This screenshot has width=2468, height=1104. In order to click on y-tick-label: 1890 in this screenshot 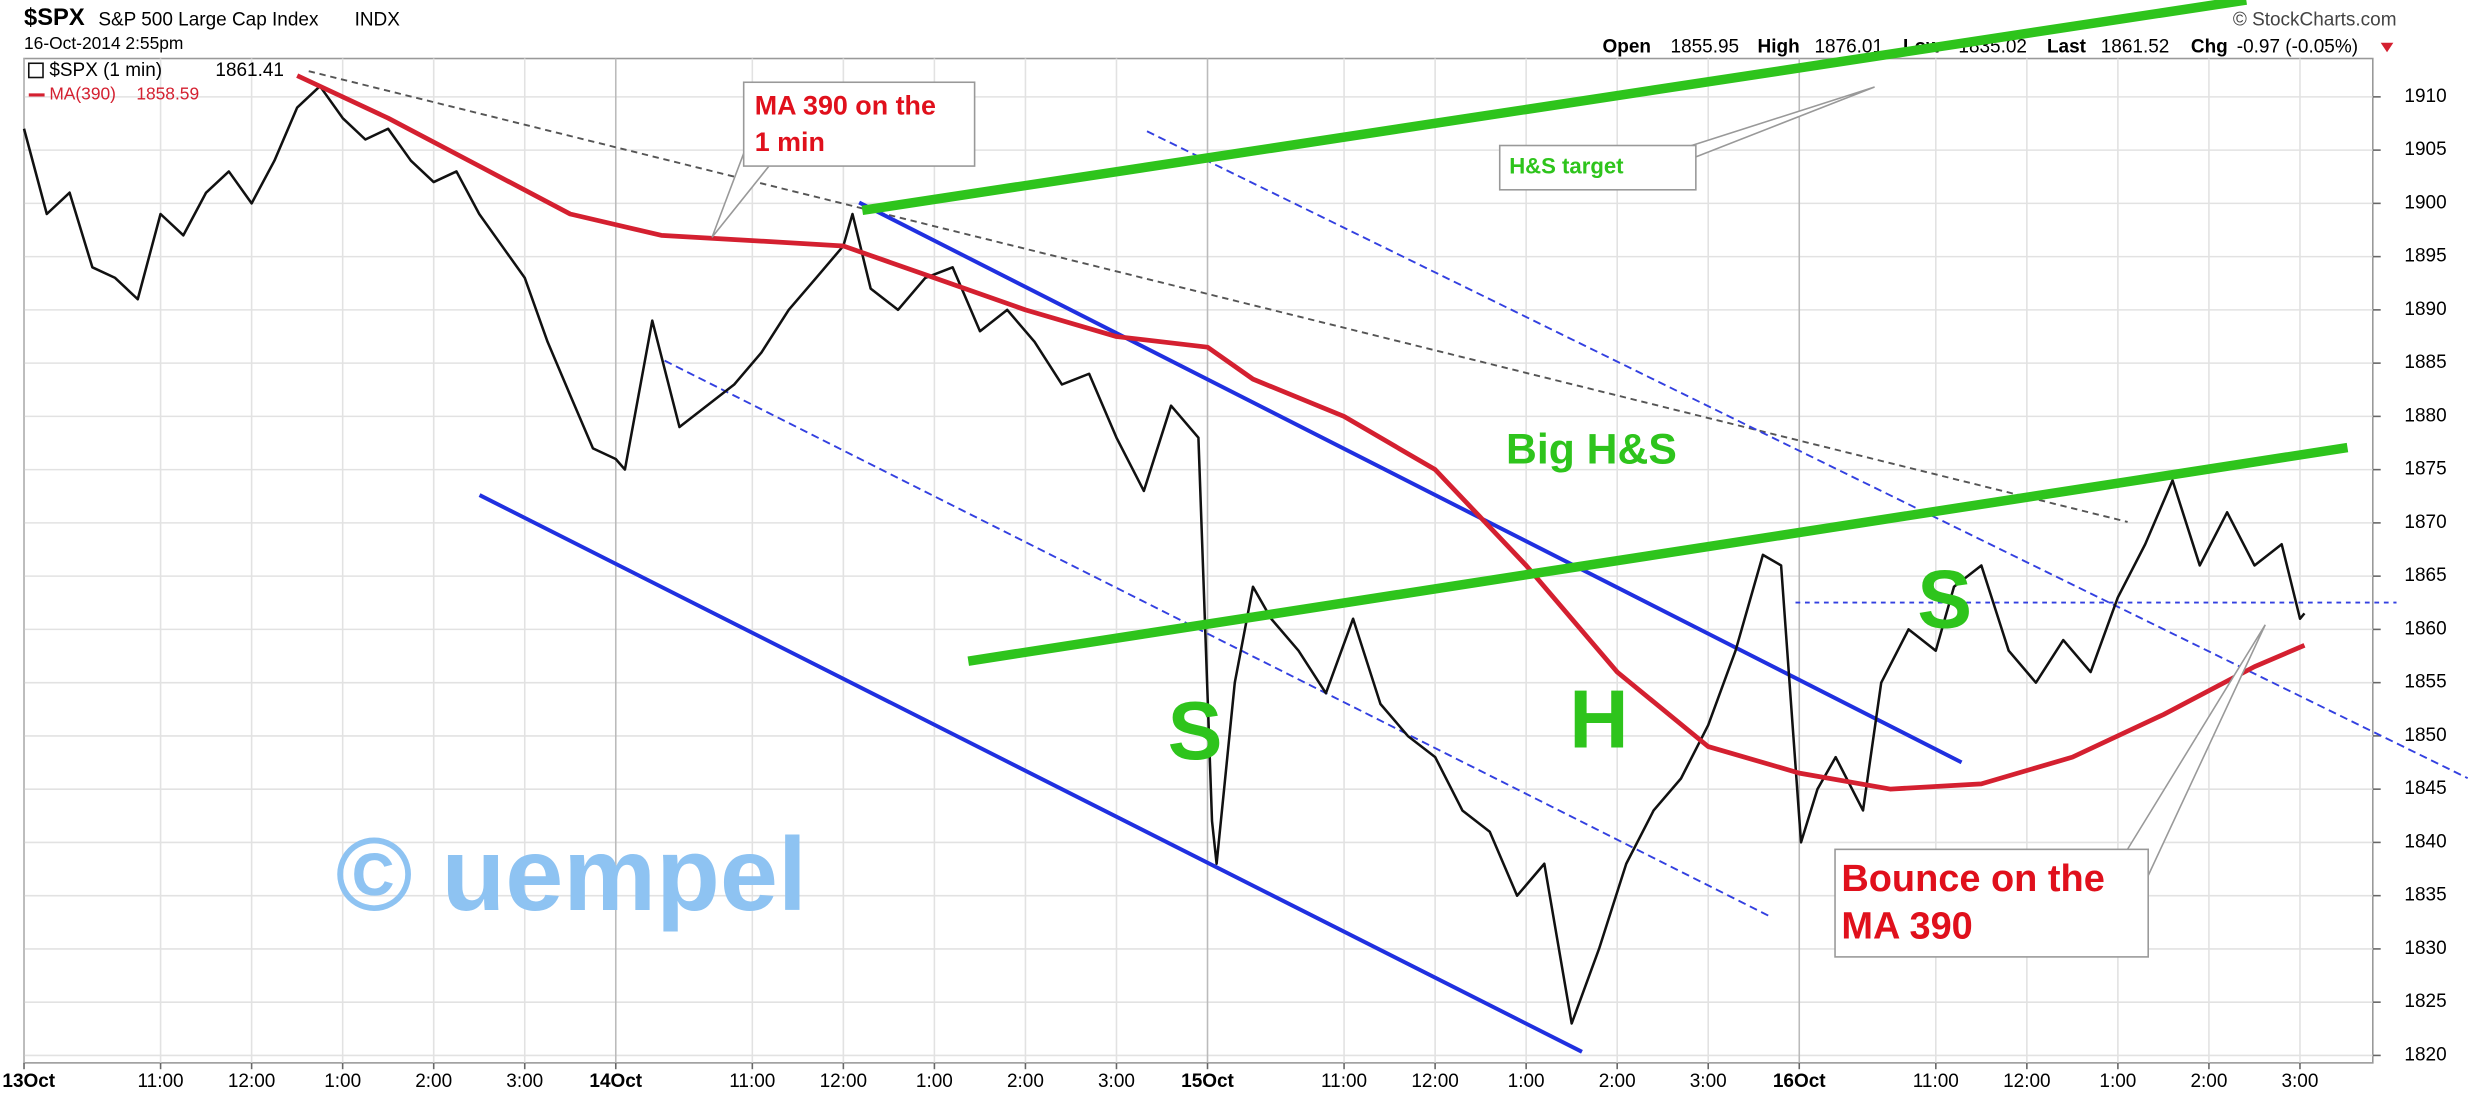, I will do `click(2425, 309)`.